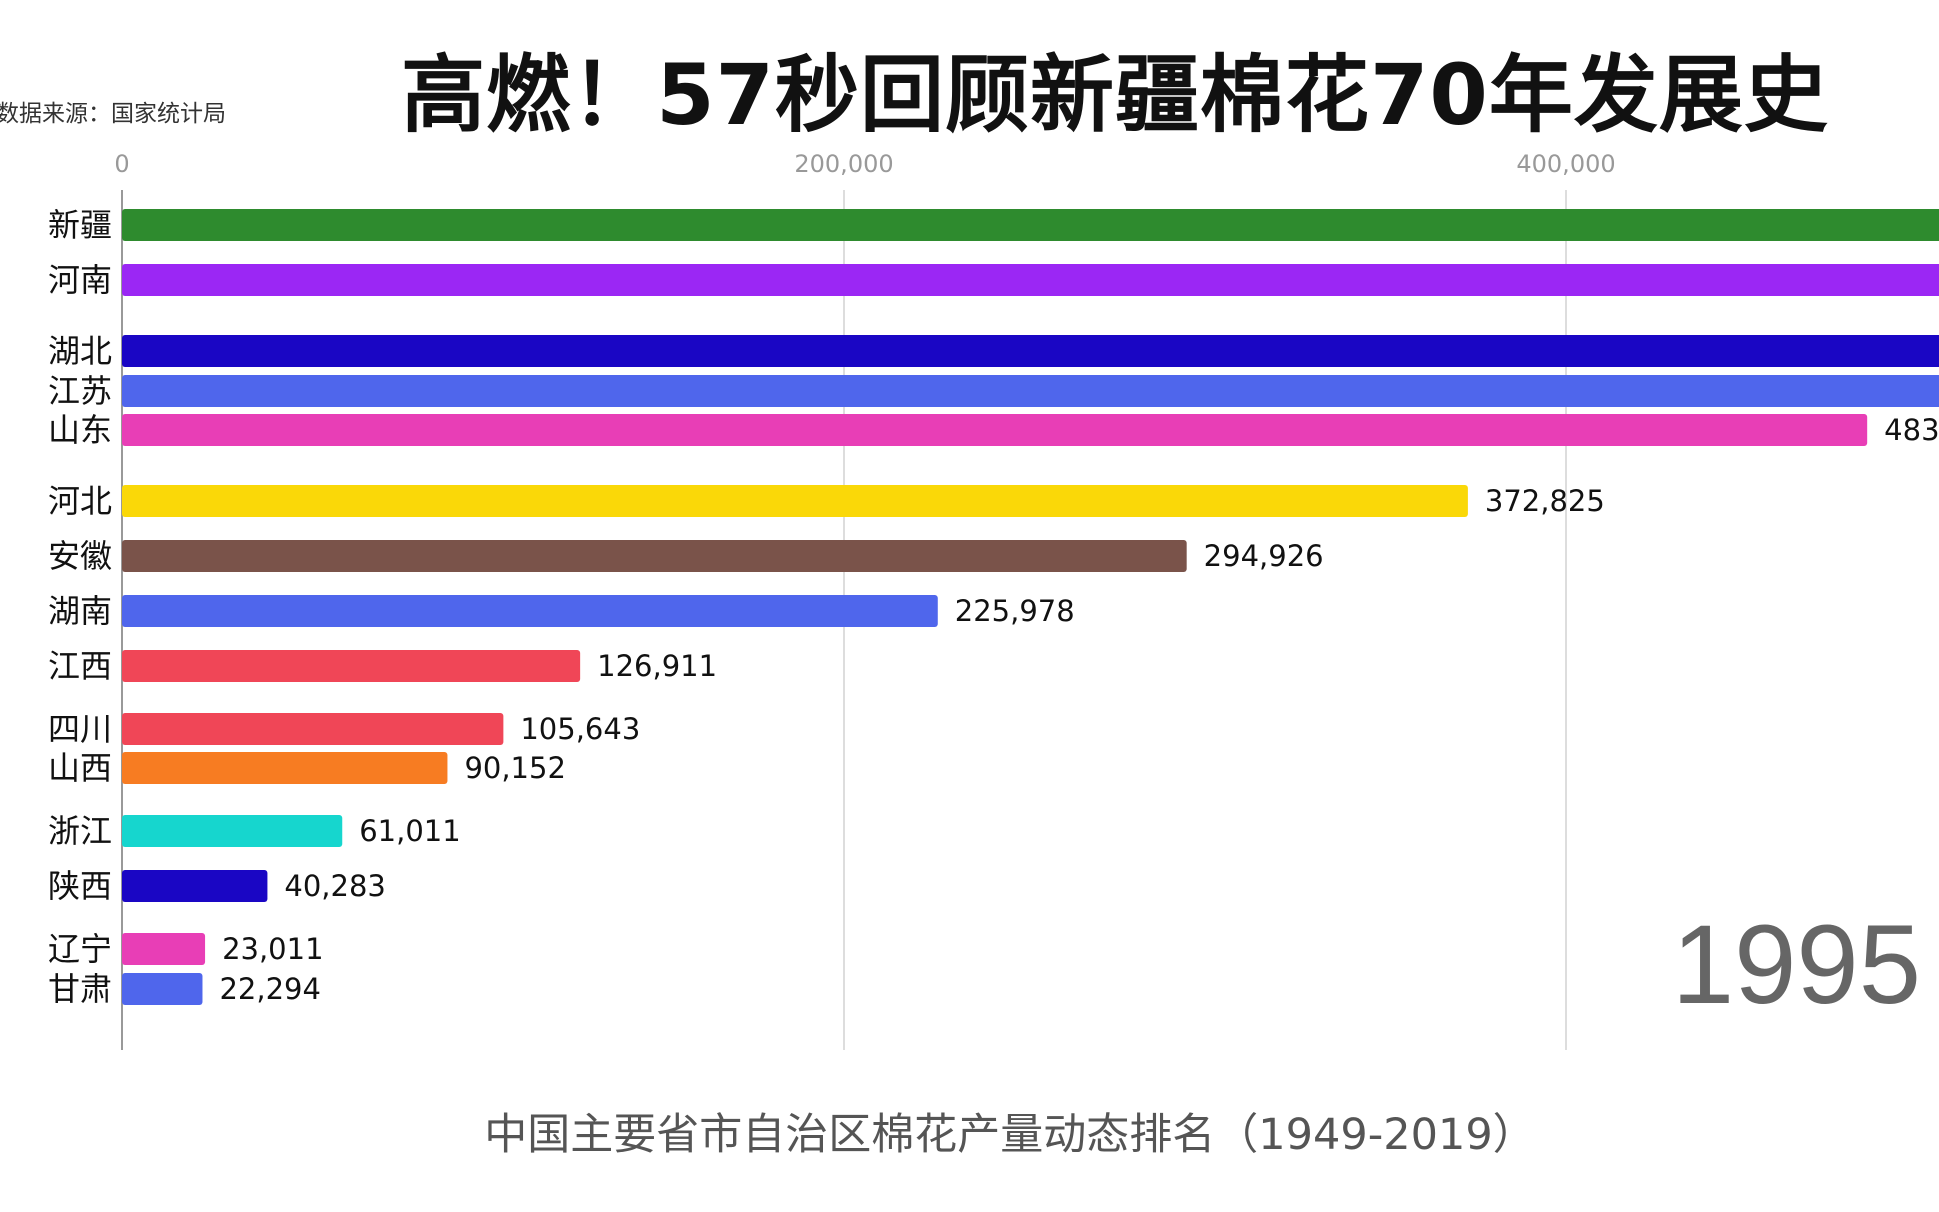  What do you see at coordinates (1010, 1135) in the screenshot?
I see `chart-subtitle: 中国主要省市自治区棉花产量动态排名（1949-2019）` at bounding box center [1010, 1135].